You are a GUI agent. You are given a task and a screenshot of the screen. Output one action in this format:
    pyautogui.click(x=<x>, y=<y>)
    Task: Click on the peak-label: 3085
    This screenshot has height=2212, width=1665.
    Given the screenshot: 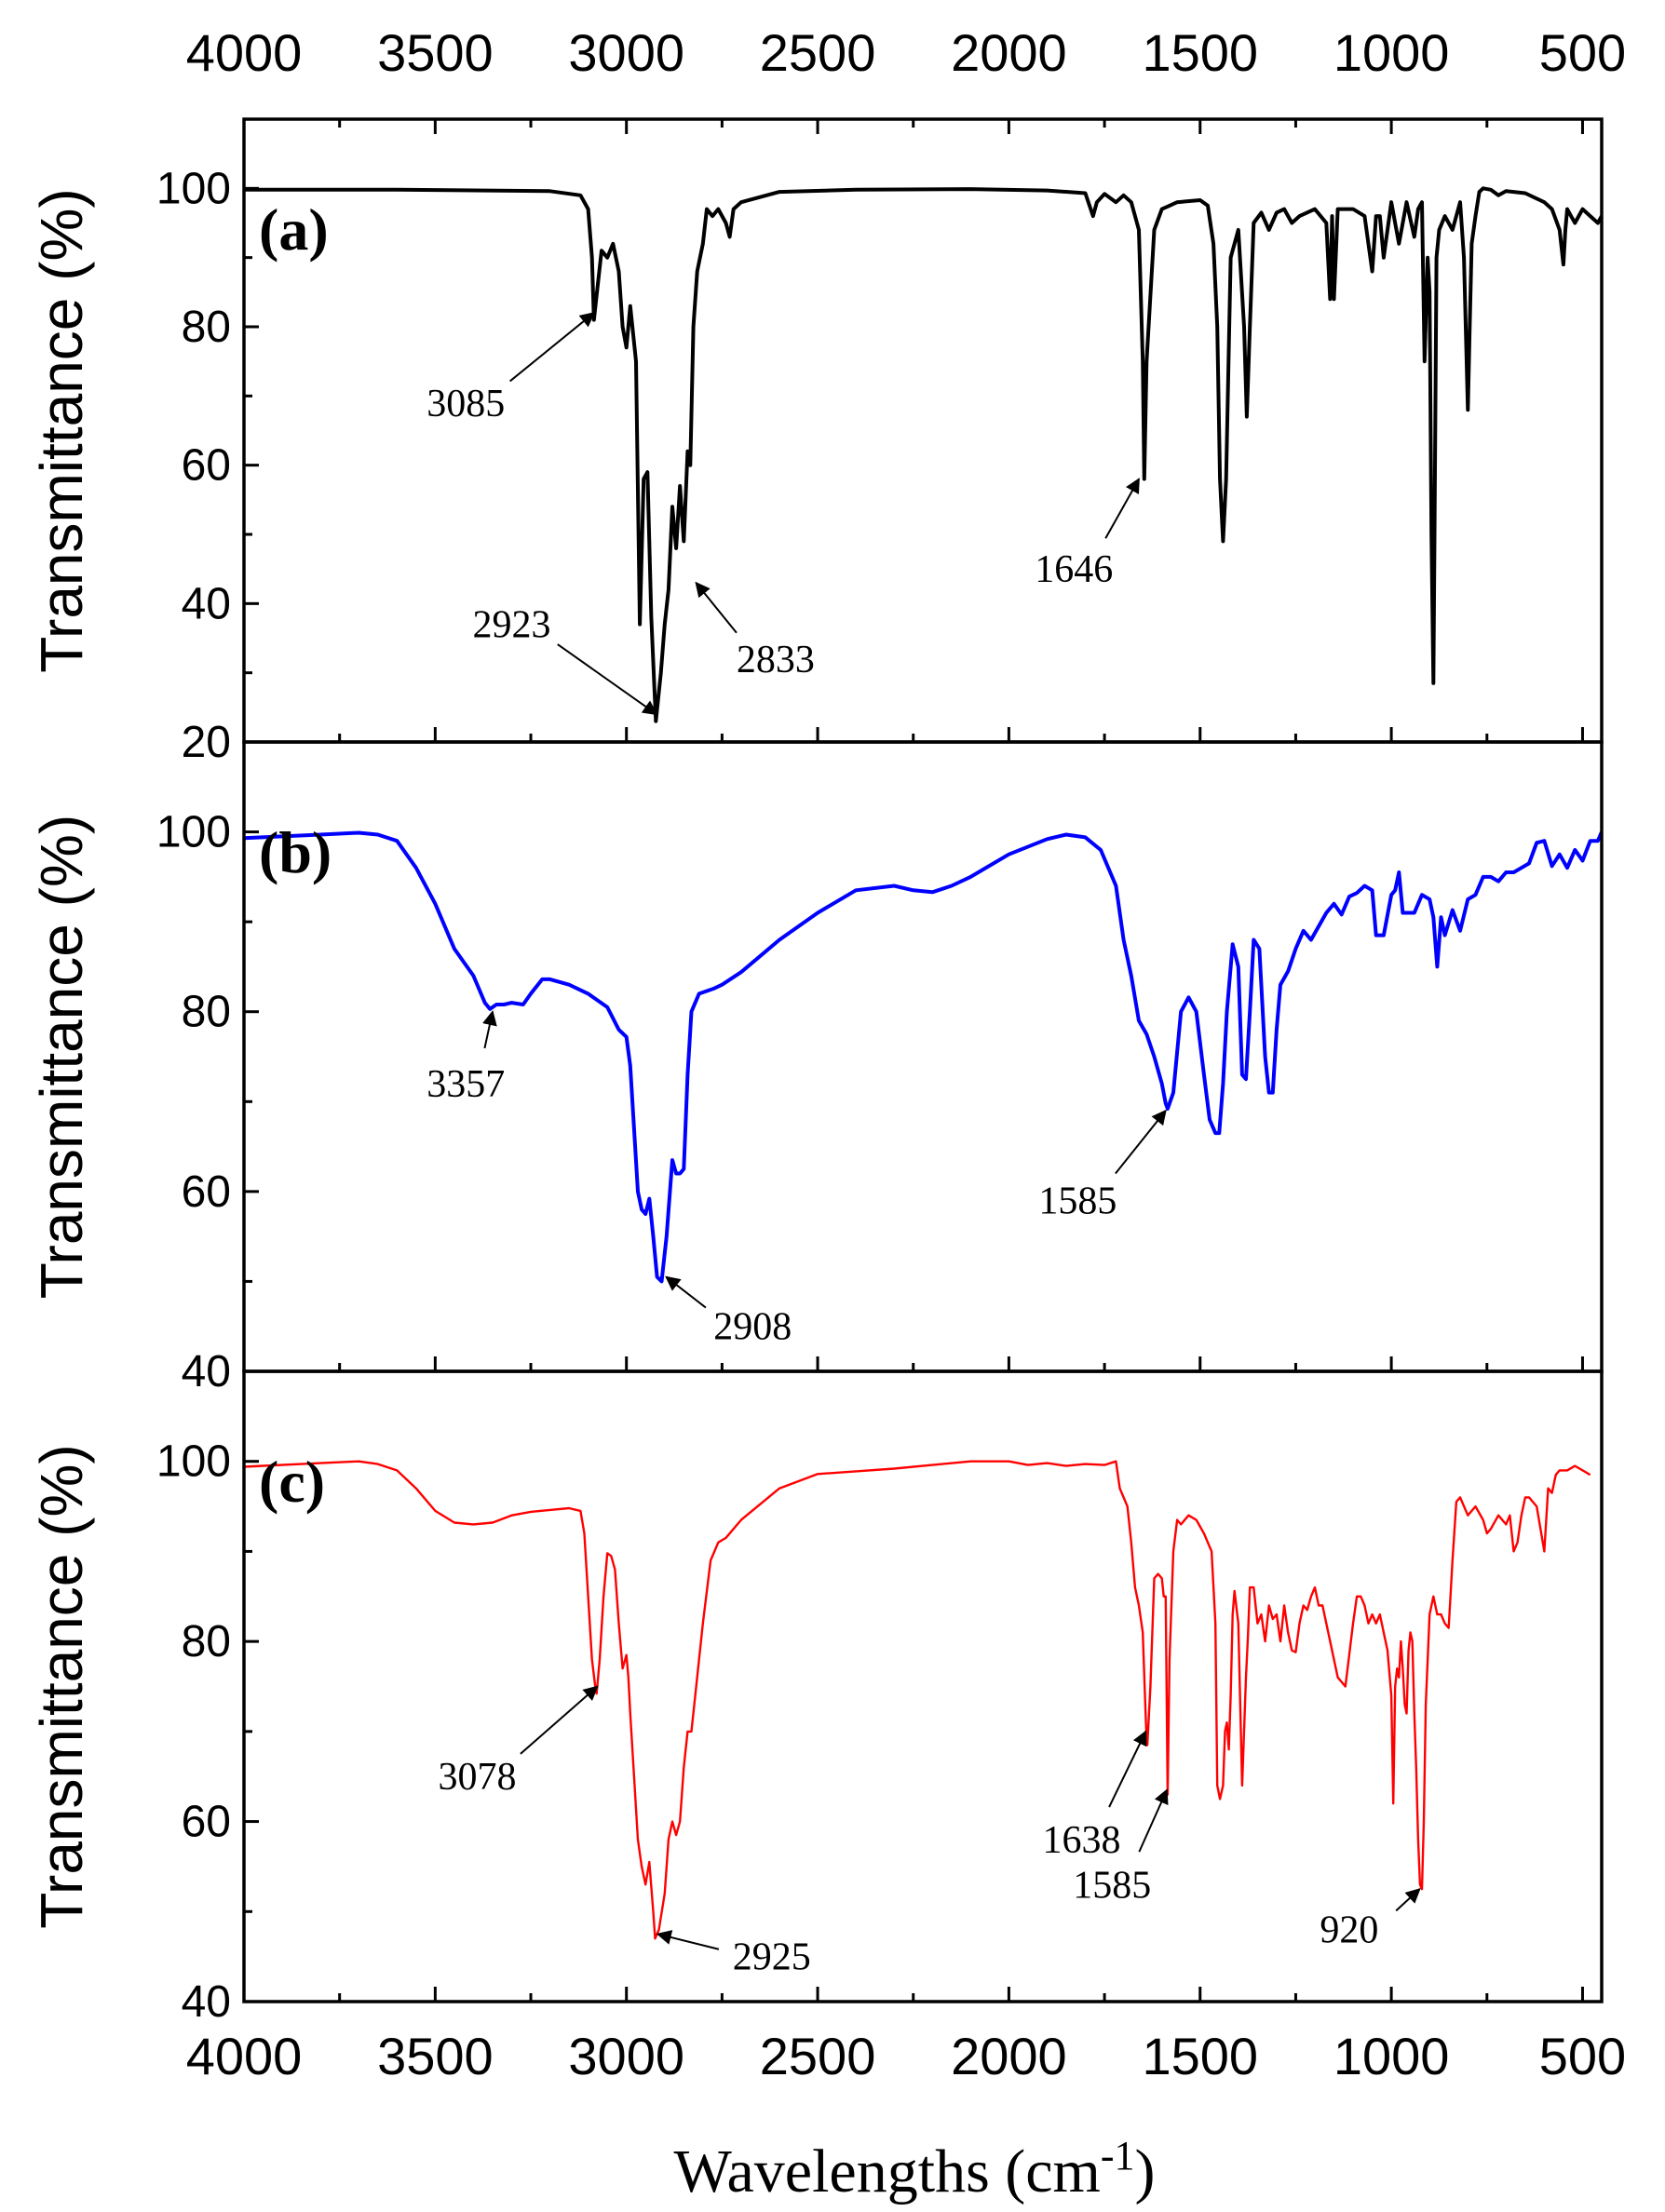 What is the action you would take?
    pyautogui.click(x=465, y=404)
    